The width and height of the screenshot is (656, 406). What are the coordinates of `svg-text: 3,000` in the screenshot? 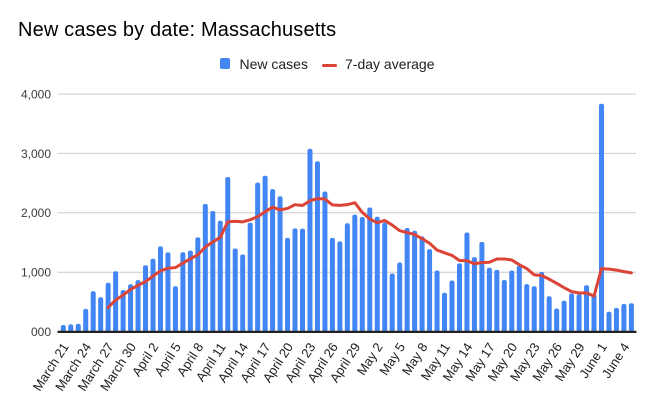 It's located at (36, 154).